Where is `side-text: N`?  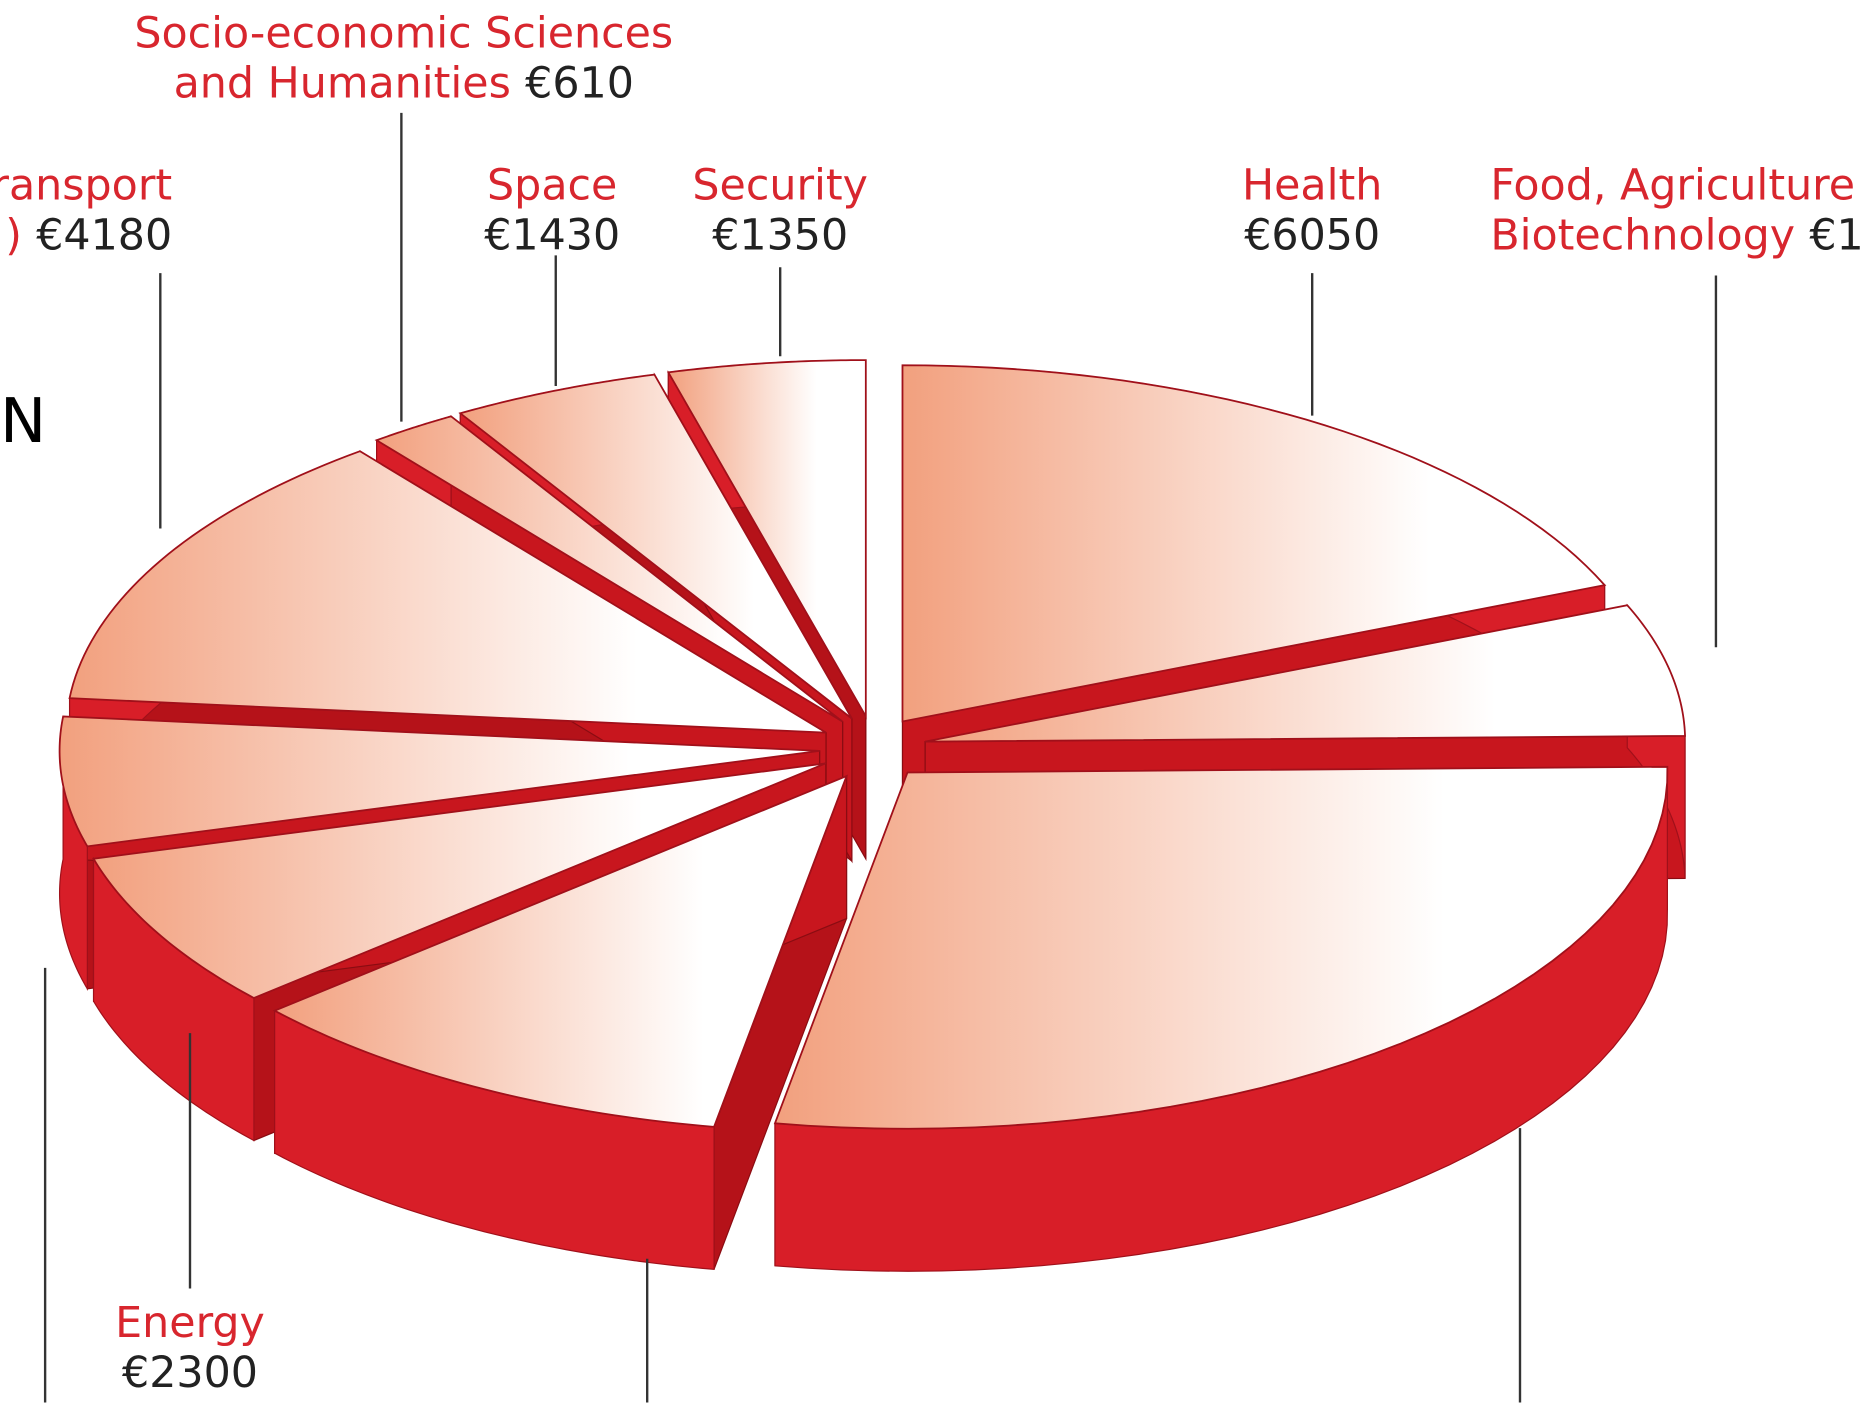 side-text: N is located at coordinates (23, 421).